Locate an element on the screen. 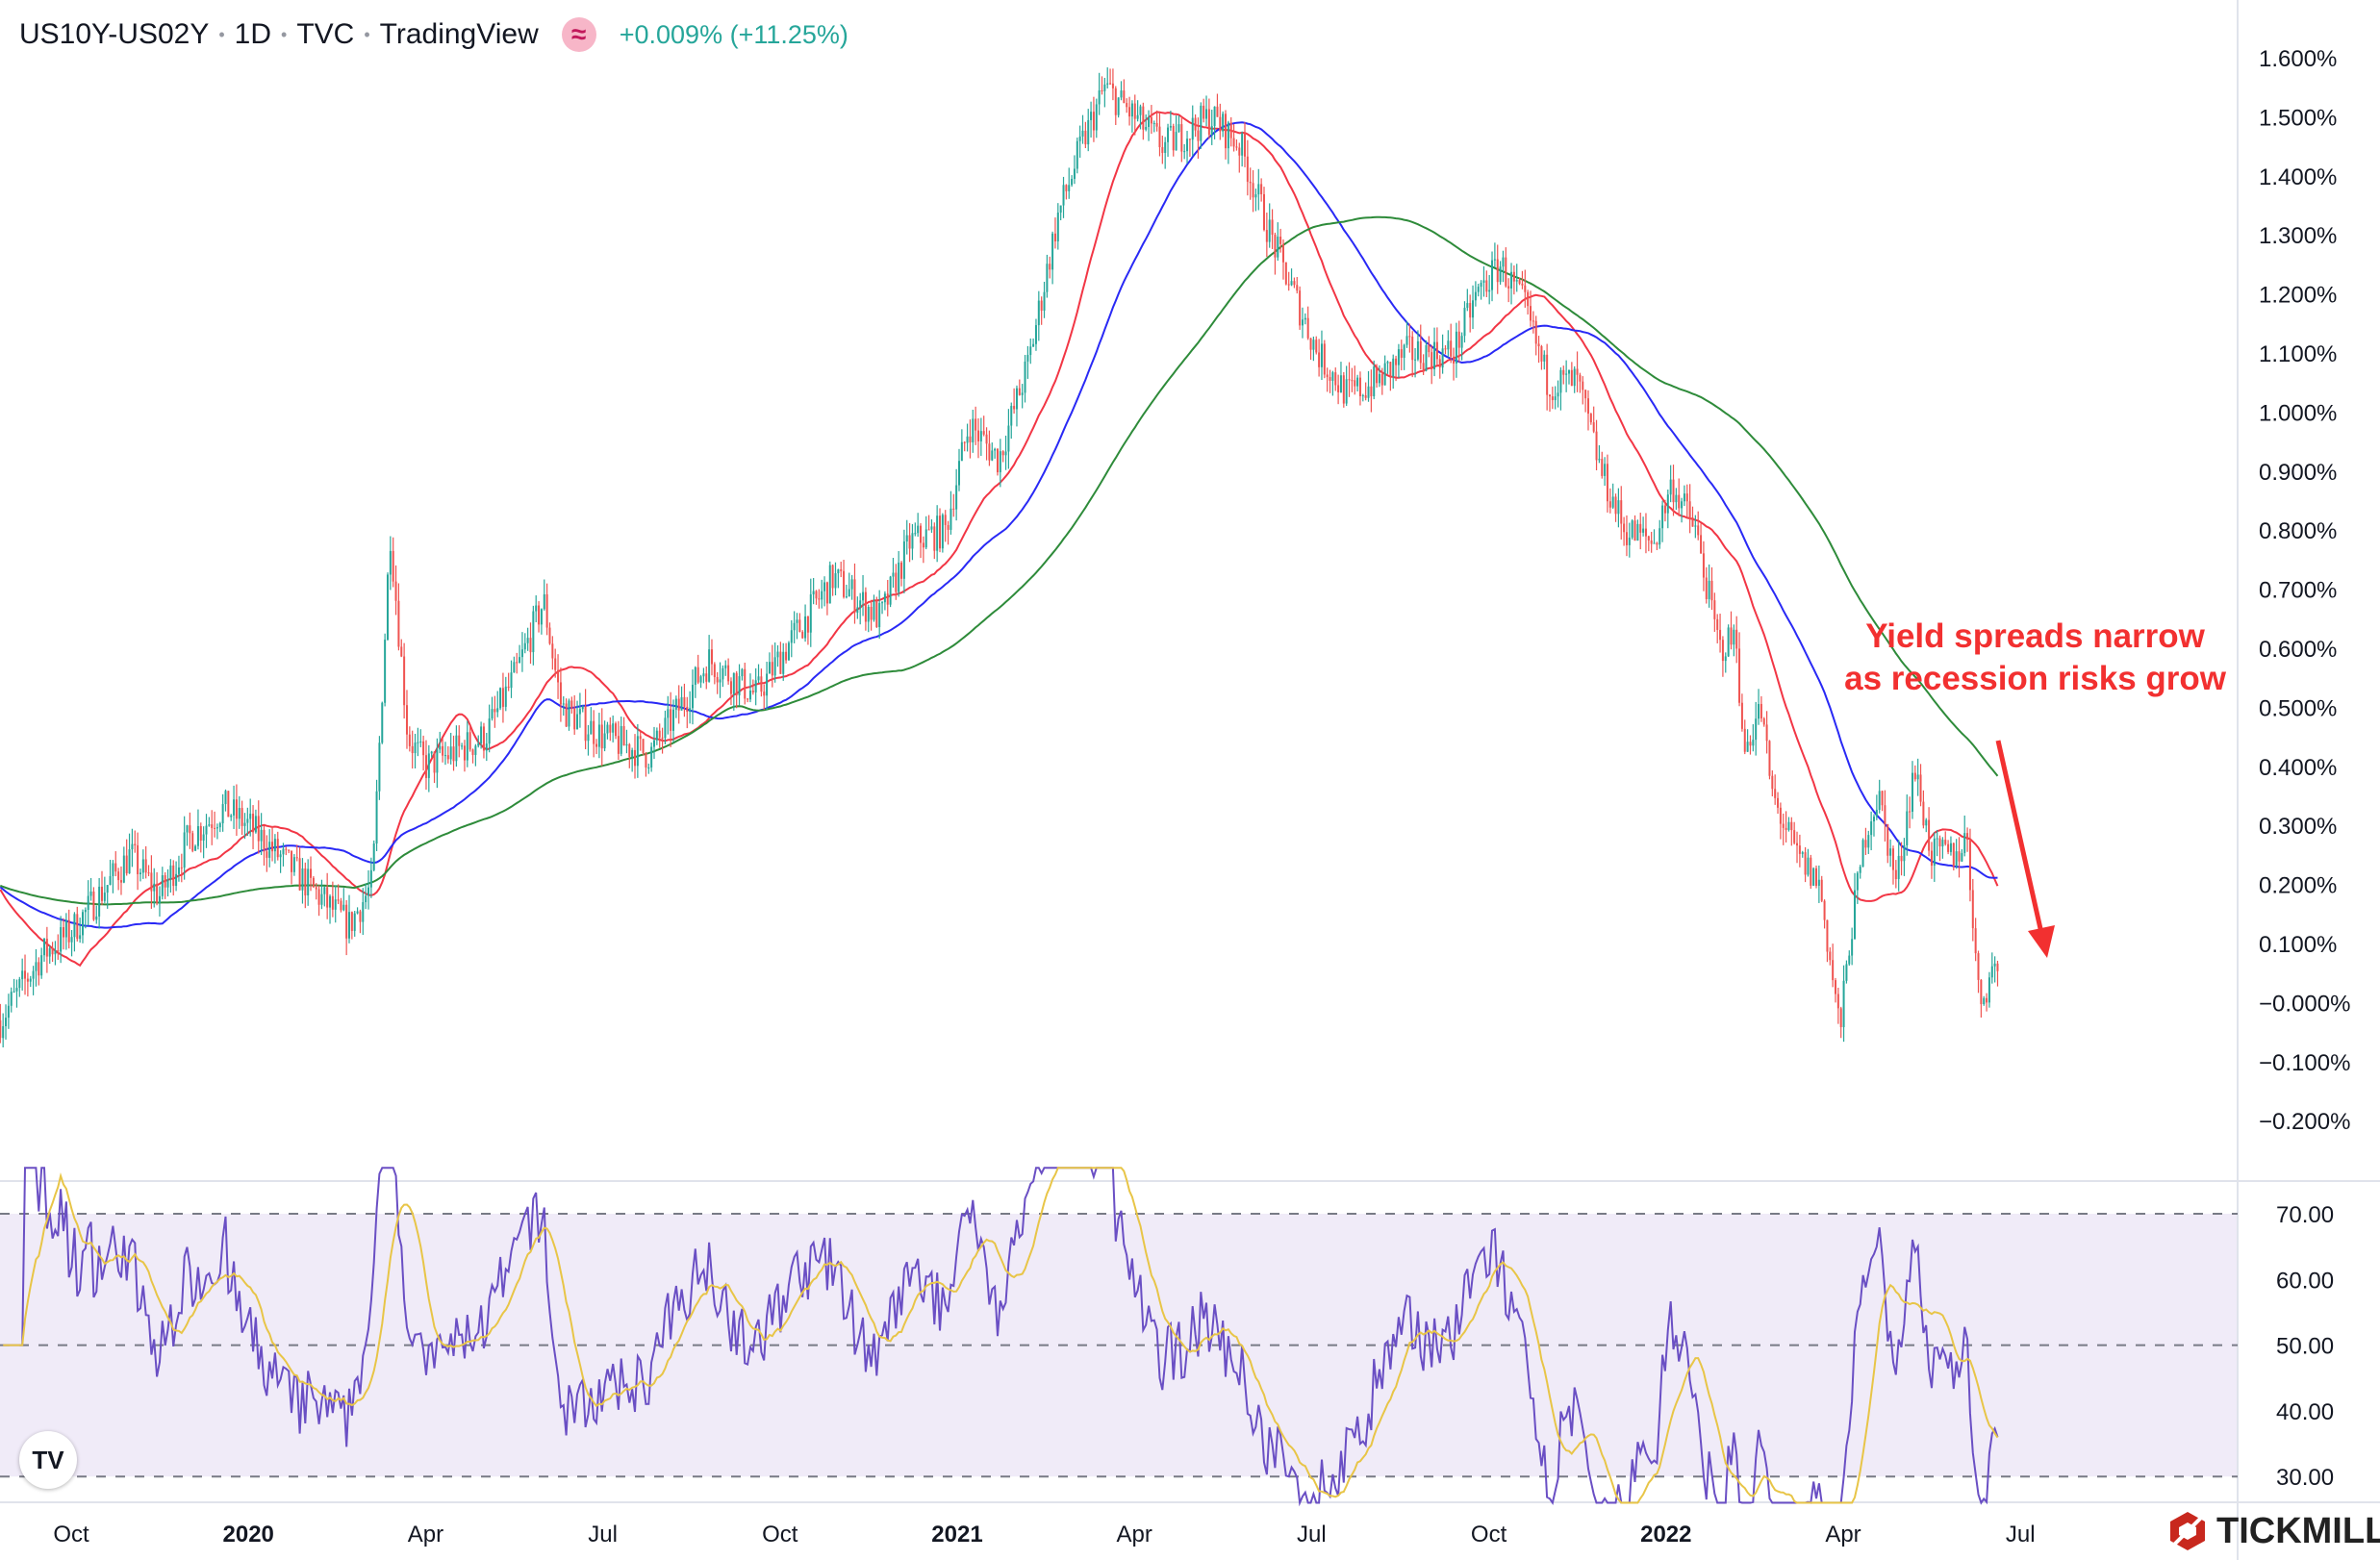  symbol-label: US10Y-US02Y is located at coordinates (115, 34).